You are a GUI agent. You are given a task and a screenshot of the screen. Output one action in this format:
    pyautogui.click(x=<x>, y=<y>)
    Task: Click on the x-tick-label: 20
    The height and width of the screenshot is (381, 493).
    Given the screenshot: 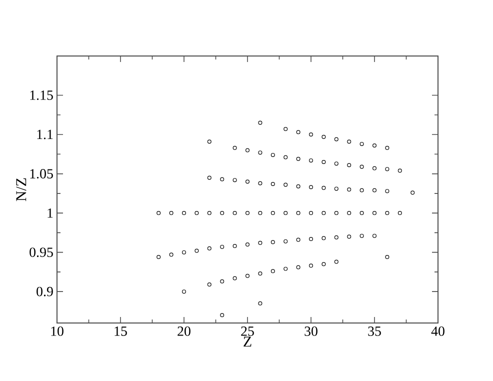 What is the action you would take?
    pyautogui.click(x=184, y=331)
    